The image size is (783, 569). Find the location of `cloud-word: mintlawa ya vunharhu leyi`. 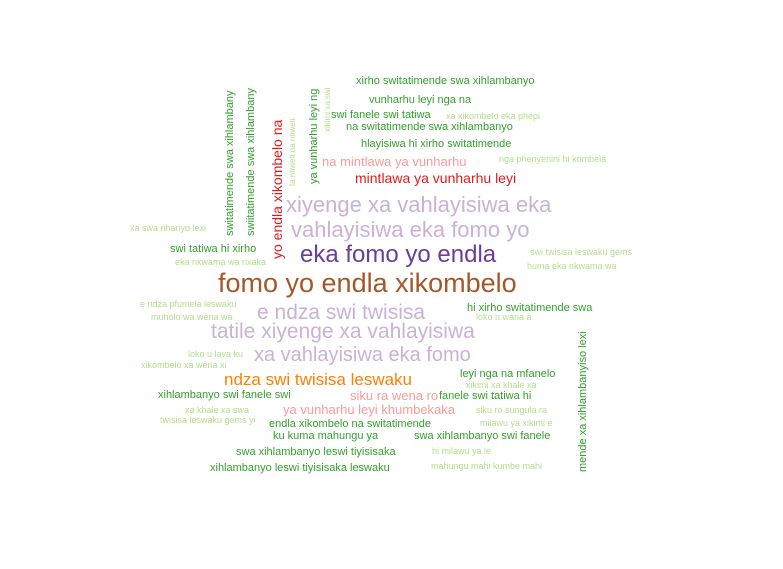

cloud-word: mintlawa ya vunharhu leyi is located at coordinates (436, 178).